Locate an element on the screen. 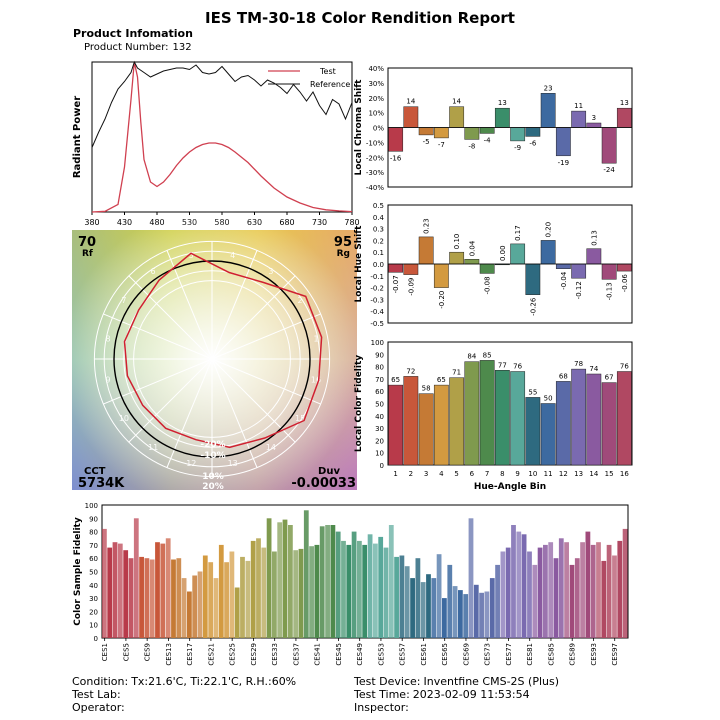  sample-x-tick-label: CES81 is located at coordinates (530, 654).